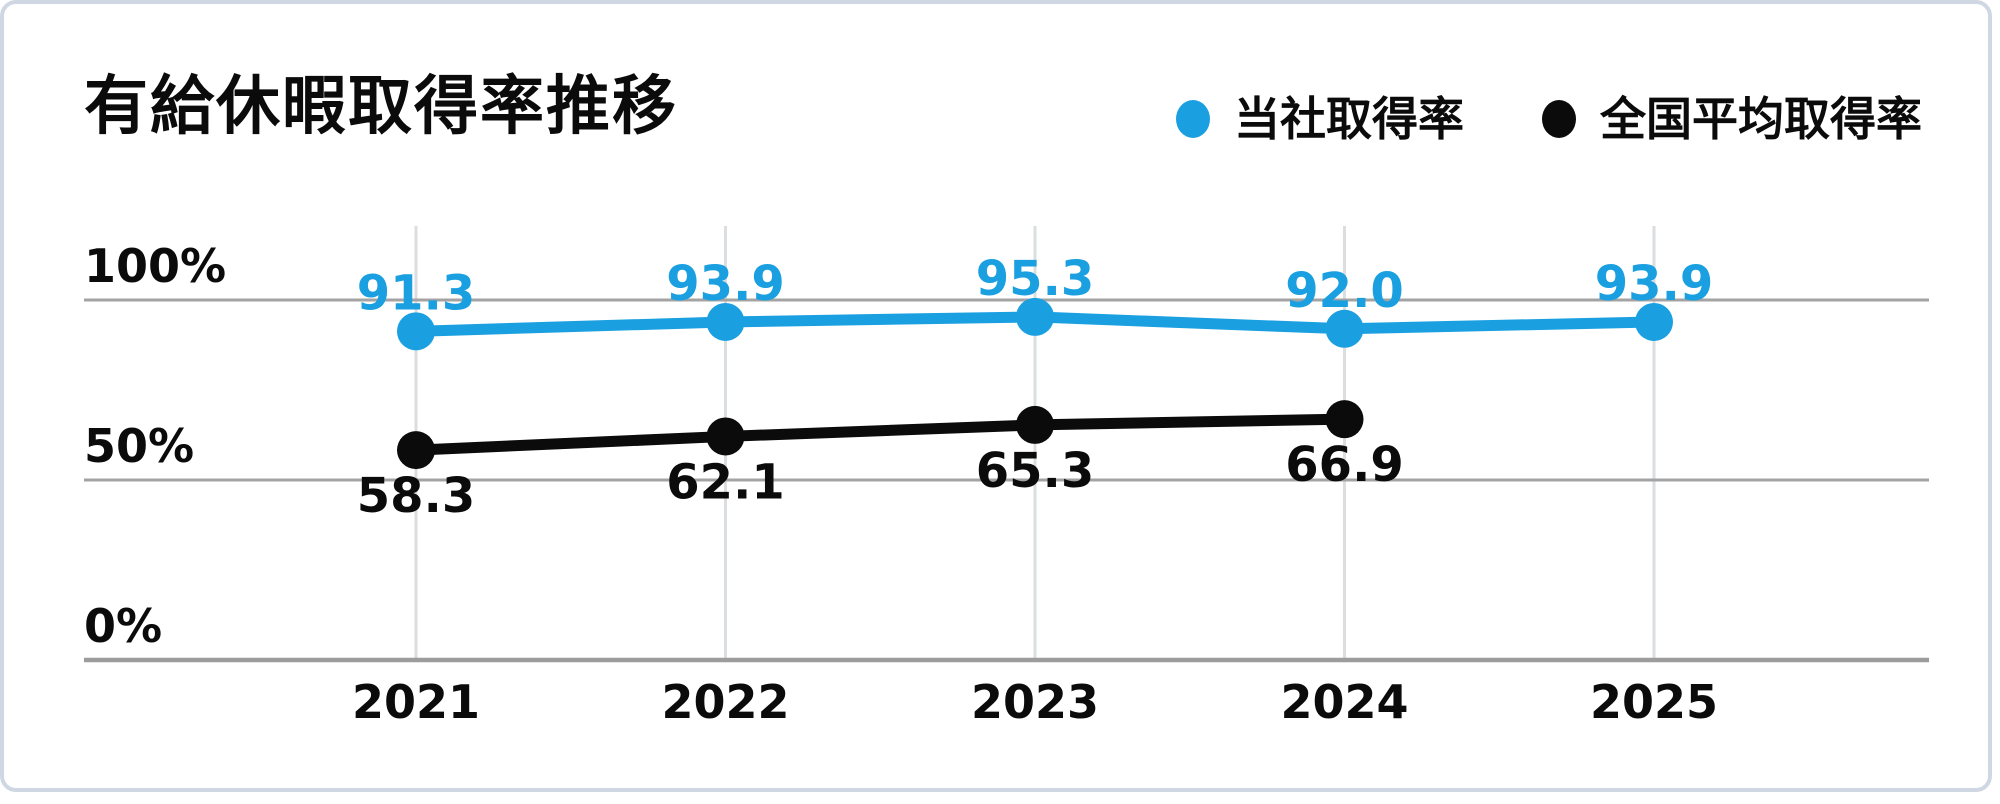  I want to click on x-axis-tick-label: 2024, so click(1344, 702).